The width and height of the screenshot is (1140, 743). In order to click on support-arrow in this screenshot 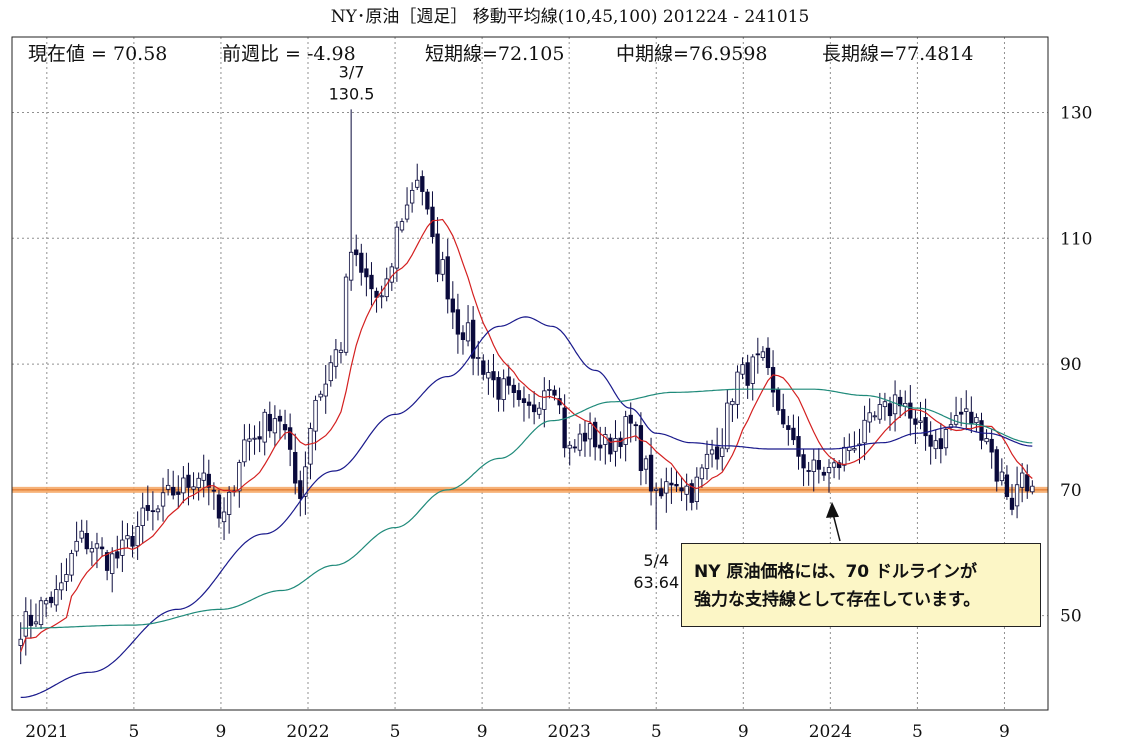, I will do `click(833, 521)`.